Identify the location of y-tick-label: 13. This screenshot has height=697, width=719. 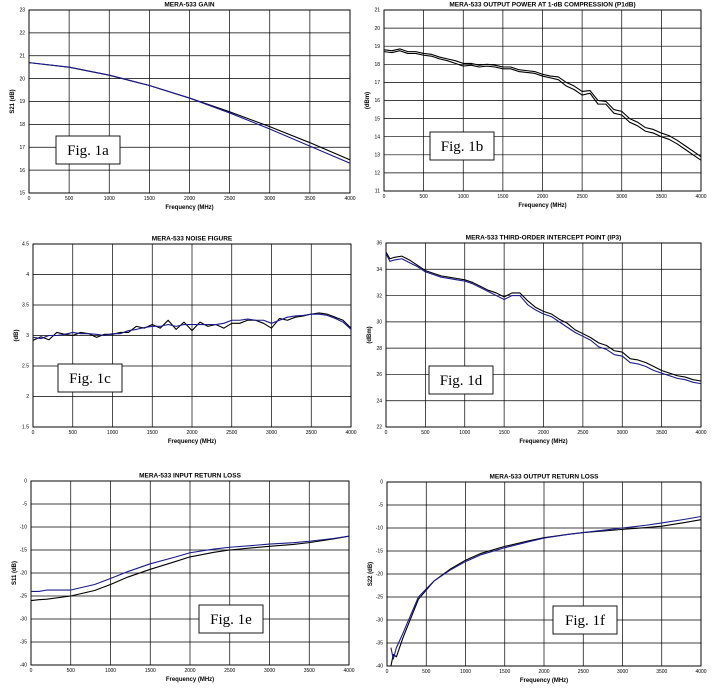
(377, 156).